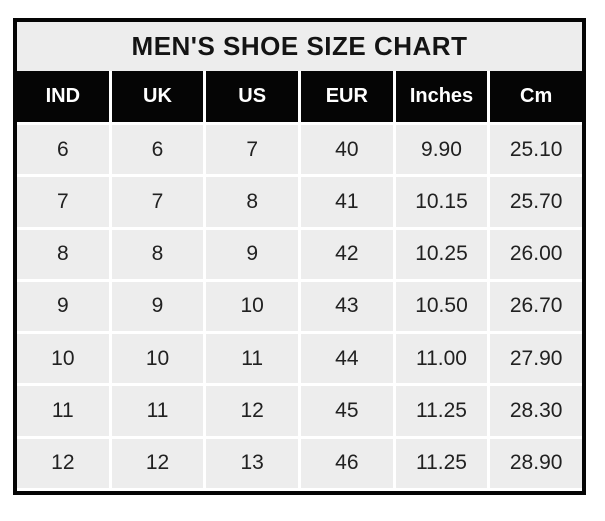  What do you see at coordinates (441, 202) in the screenshot?
I see `table-cell: 10.15` at bounding box center [441, 202].